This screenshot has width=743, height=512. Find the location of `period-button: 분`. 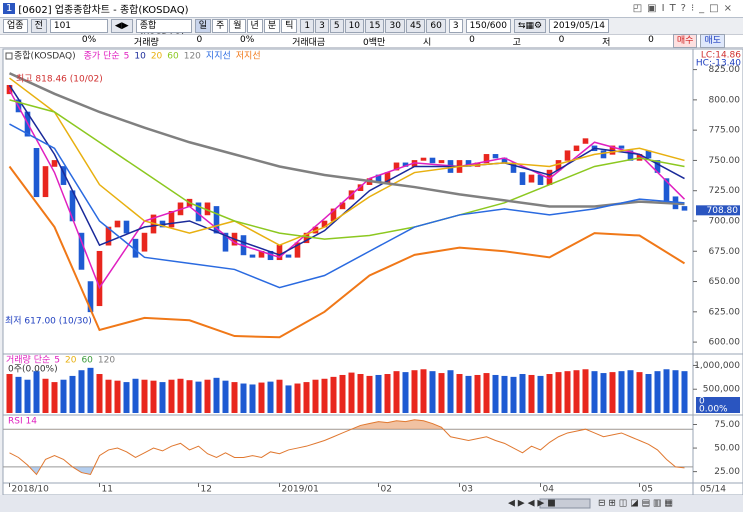

period-button: 분 is located at coordinates (272, 26).